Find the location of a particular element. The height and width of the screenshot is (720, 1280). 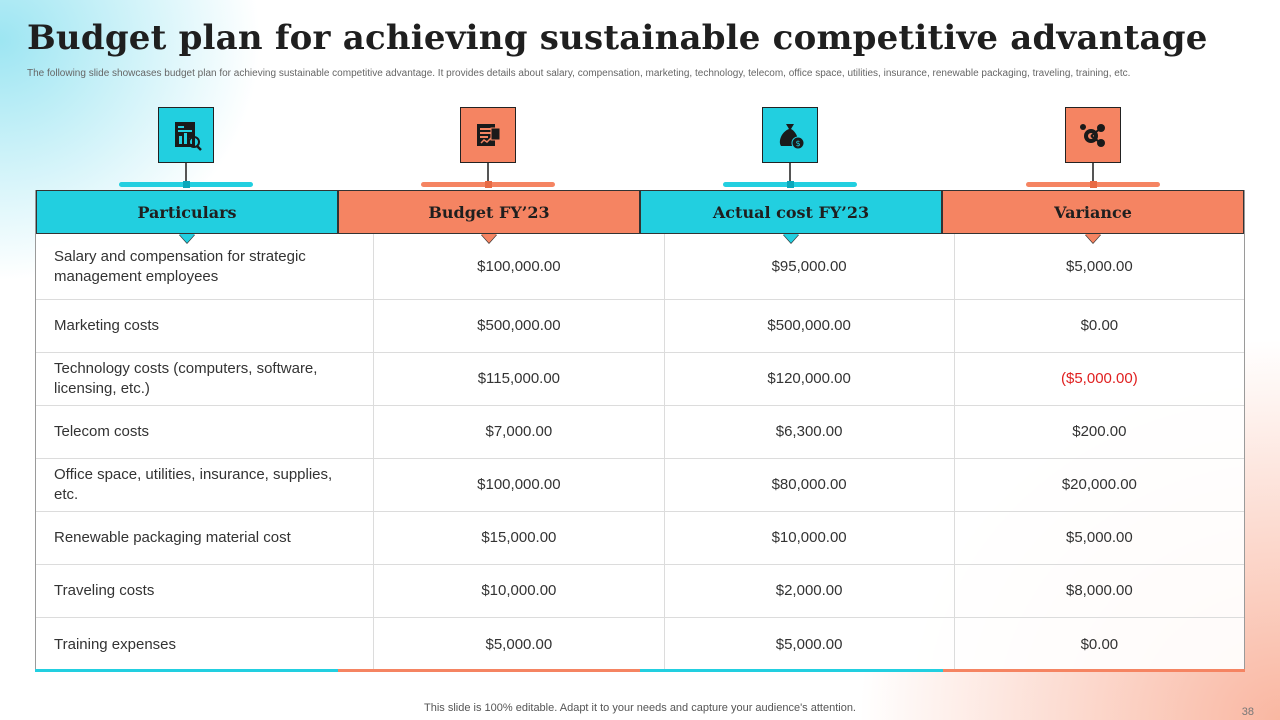

variance-cell: ($5,000.00) is located at coordinates (1099, 378).